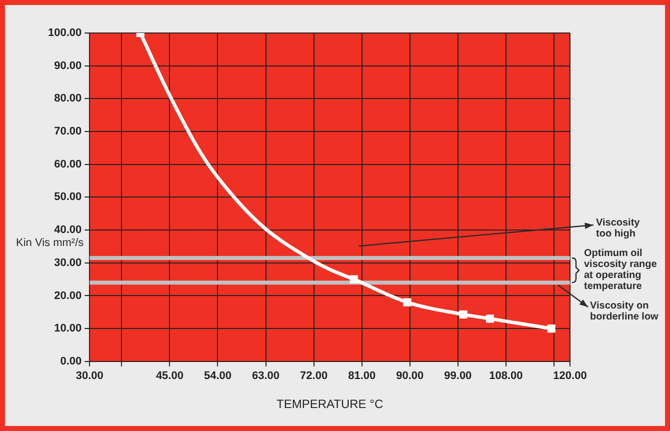 The width and height of the screenshot is (670, 431). I want to click on x-tick-label: 72.00, so click(314, 376).